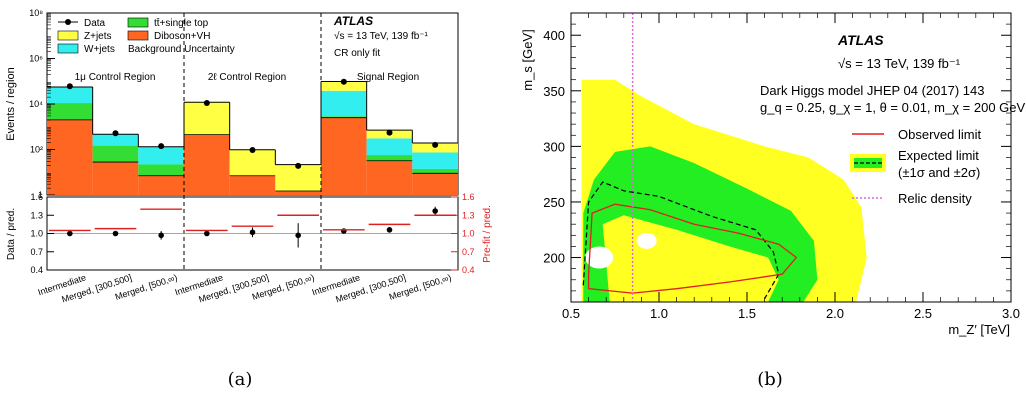 The image size is (1026, 396). I want to click on ratio-tick-label-right: 1.6, so click(468, 197).